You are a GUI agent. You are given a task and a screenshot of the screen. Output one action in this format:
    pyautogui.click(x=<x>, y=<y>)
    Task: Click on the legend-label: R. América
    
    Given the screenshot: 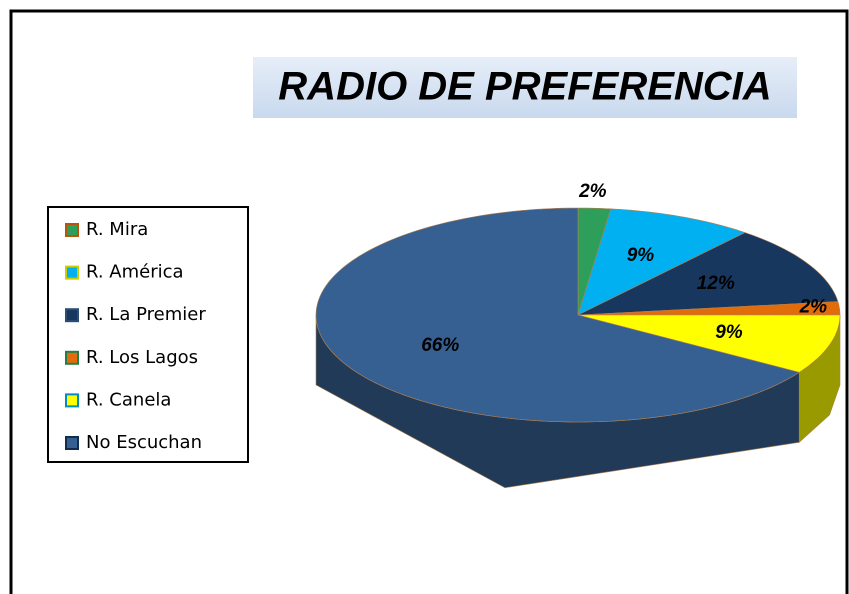 What is the action you would take?
    pyautogui.click(x=135, y=272)
    